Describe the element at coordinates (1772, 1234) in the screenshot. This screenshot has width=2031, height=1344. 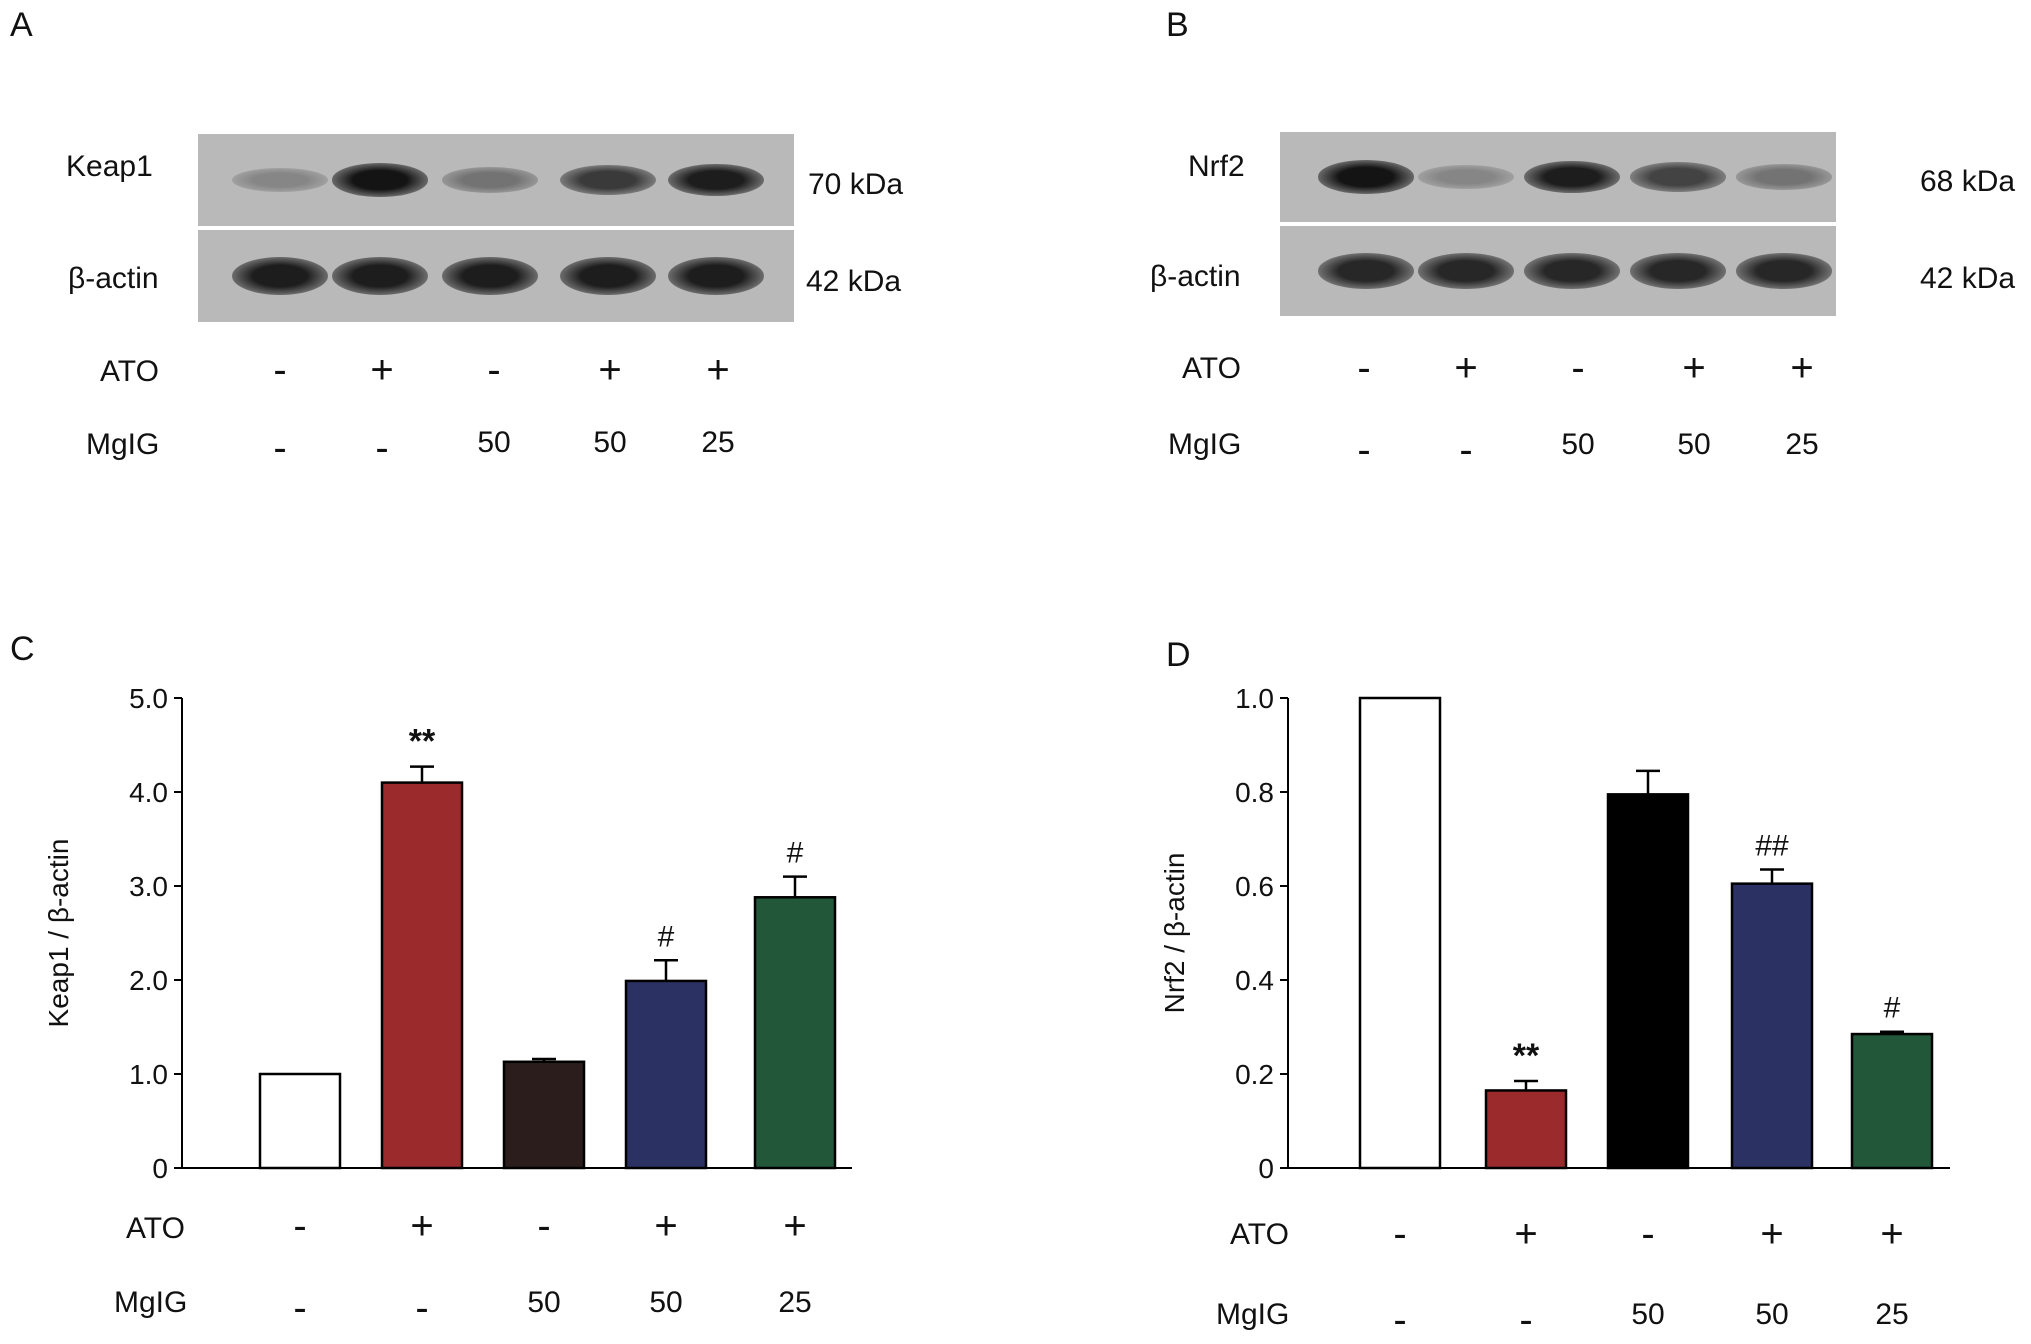
I see `cond-d-ato-4: +` at that location.